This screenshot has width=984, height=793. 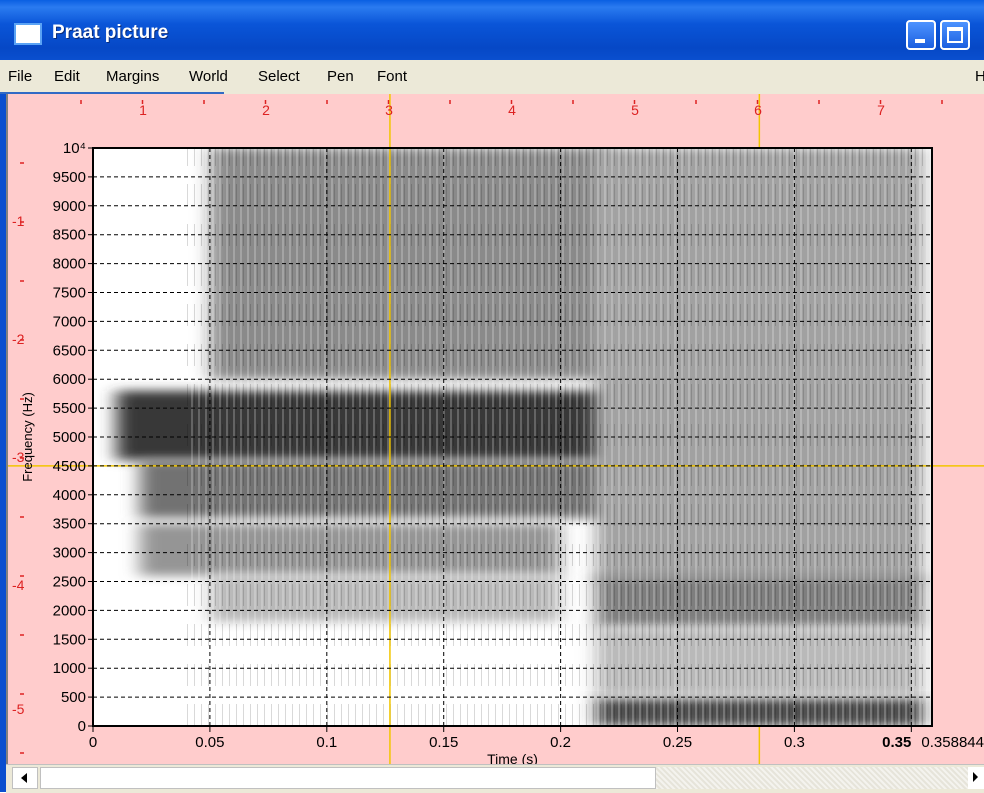 What do you see at coordinates (18, 709) in the screenshot?
I see `ruler-left-label: -5` at bounding box center [18, 709].